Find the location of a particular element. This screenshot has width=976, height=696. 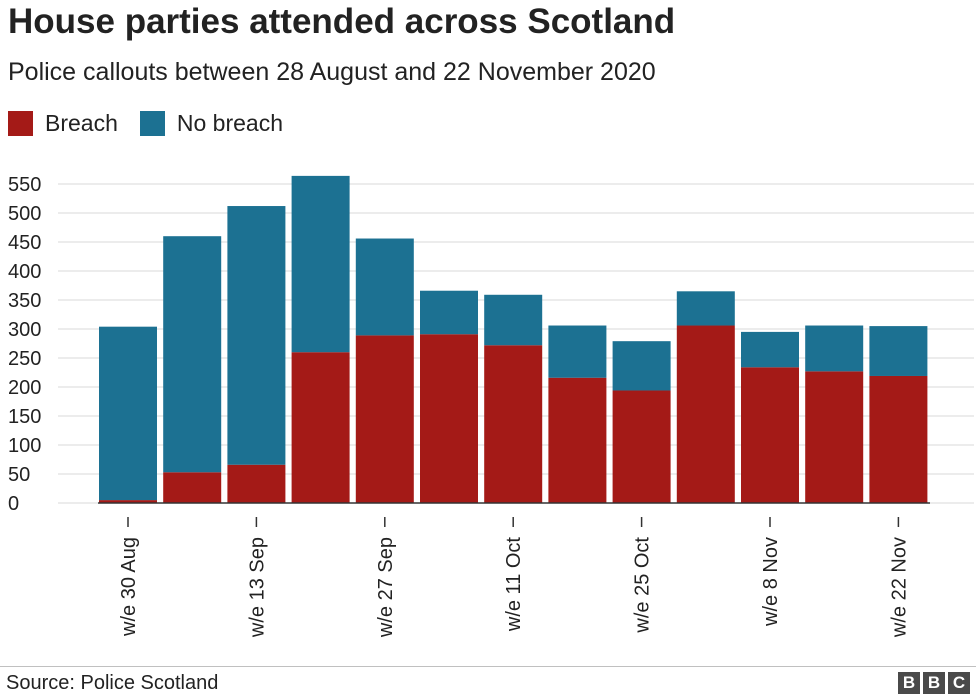

x-tick-label: w/e 13 Sep is located at coordinates (257, 587).